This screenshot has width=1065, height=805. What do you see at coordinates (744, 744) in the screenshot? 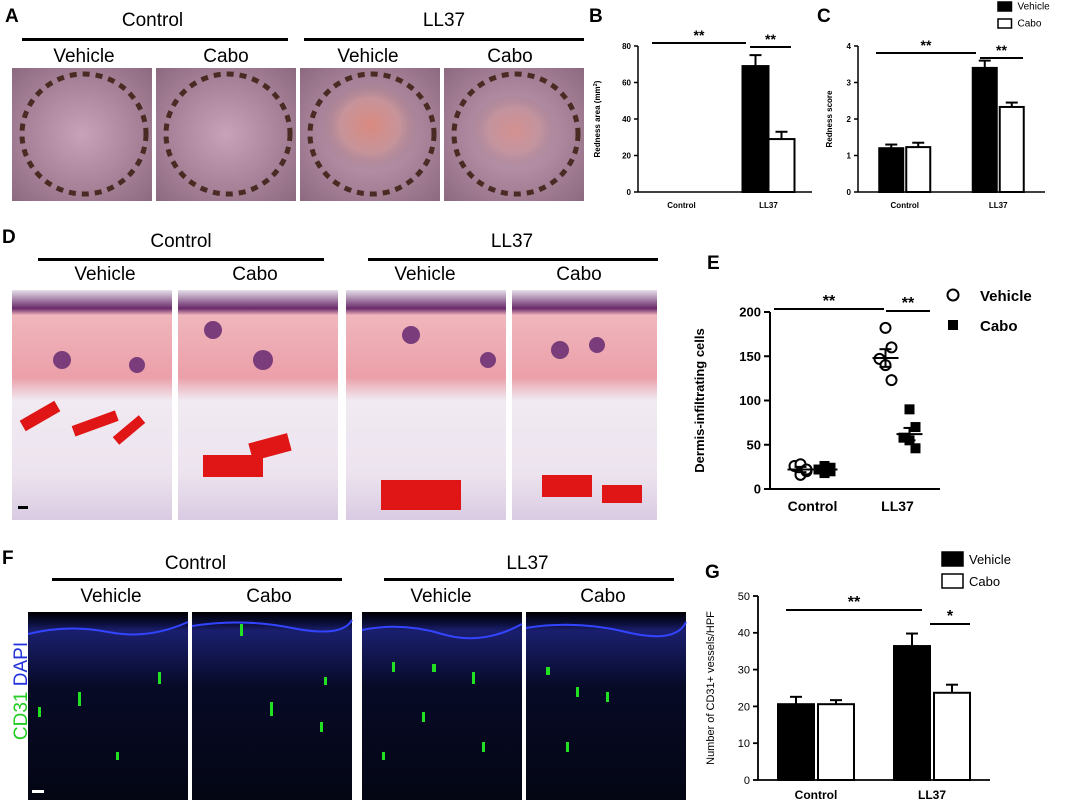
I see `y-tick-label: 10` at bounding box center [744, 744].